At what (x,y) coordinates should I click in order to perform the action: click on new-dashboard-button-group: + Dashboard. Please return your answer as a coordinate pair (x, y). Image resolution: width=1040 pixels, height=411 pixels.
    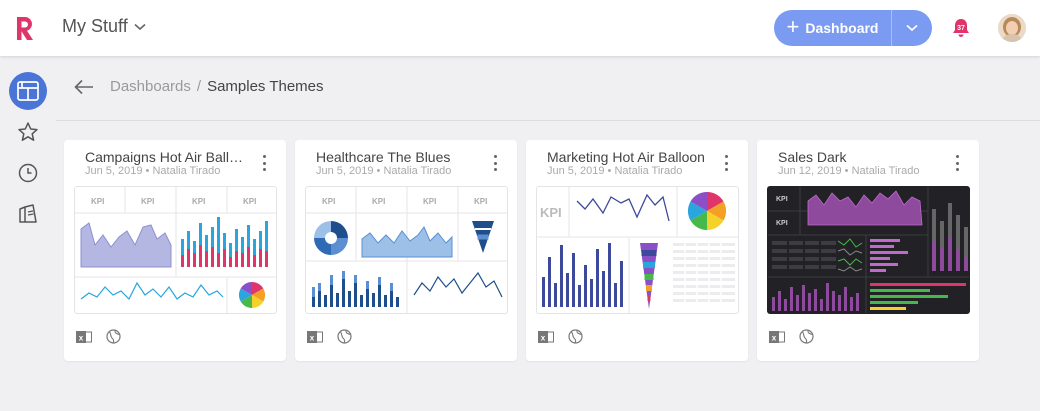
    Looking at the image, I should click on (853, 28).